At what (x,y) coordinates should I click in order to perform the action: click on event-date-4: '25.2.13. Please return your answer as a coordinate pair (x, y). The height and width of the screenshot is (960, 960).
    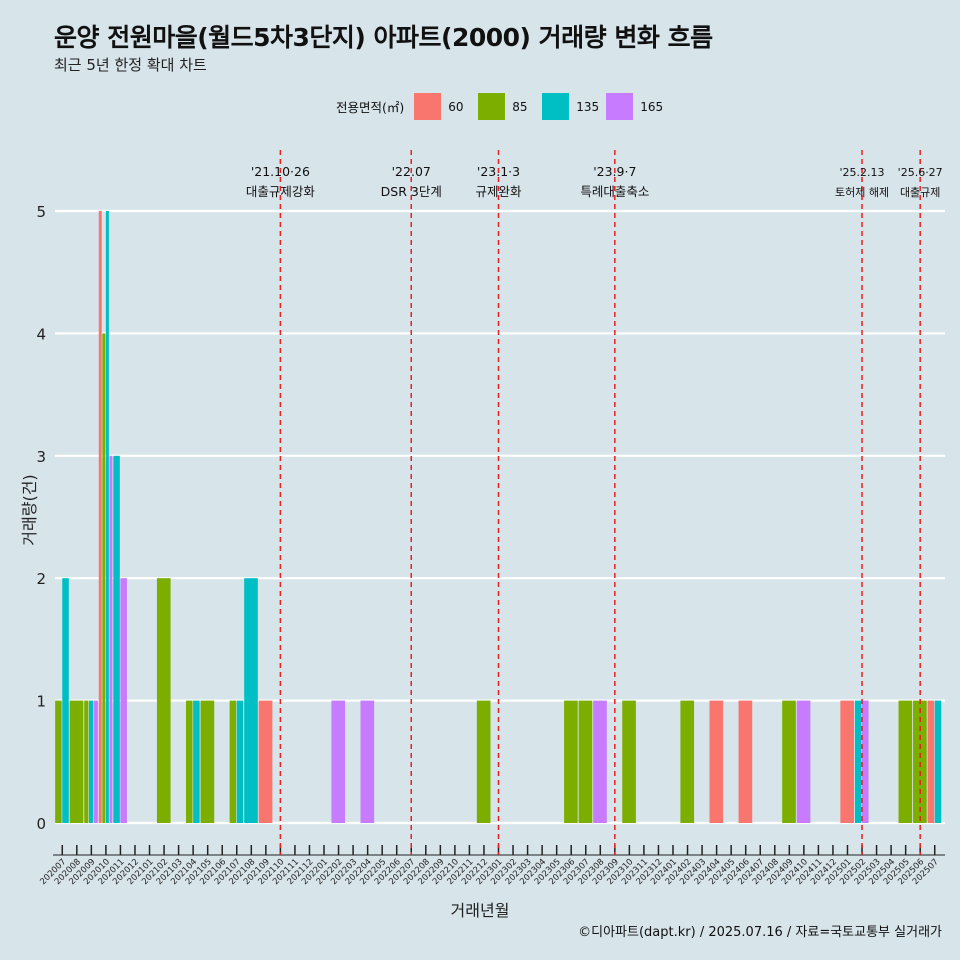
    Looking at the image, I should click on (862, 172).